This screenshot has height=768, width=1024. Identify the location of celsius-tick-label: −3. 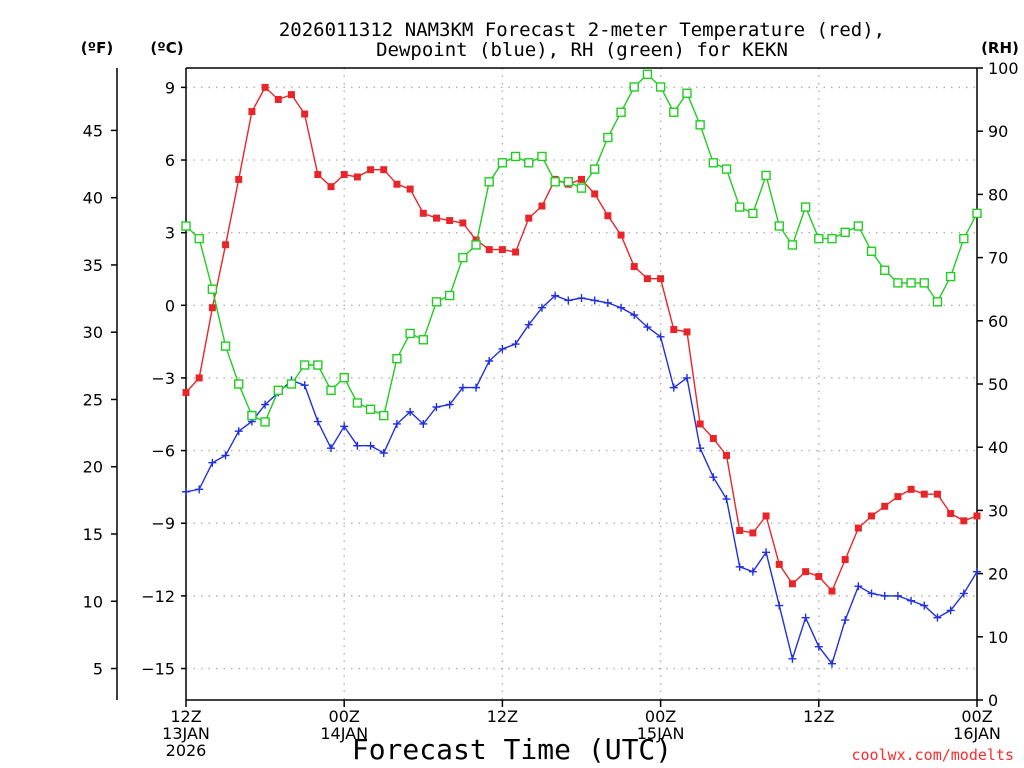
(163, 378).